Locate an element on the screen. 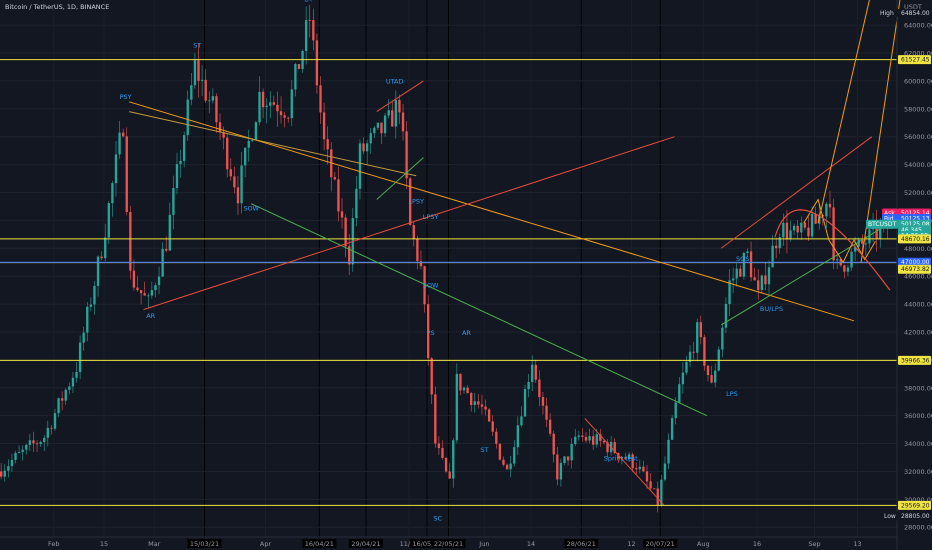 The height and width of the screenshot is (550, 932). price-tick-label: 48000.00 is located at coordinates (918, 249).